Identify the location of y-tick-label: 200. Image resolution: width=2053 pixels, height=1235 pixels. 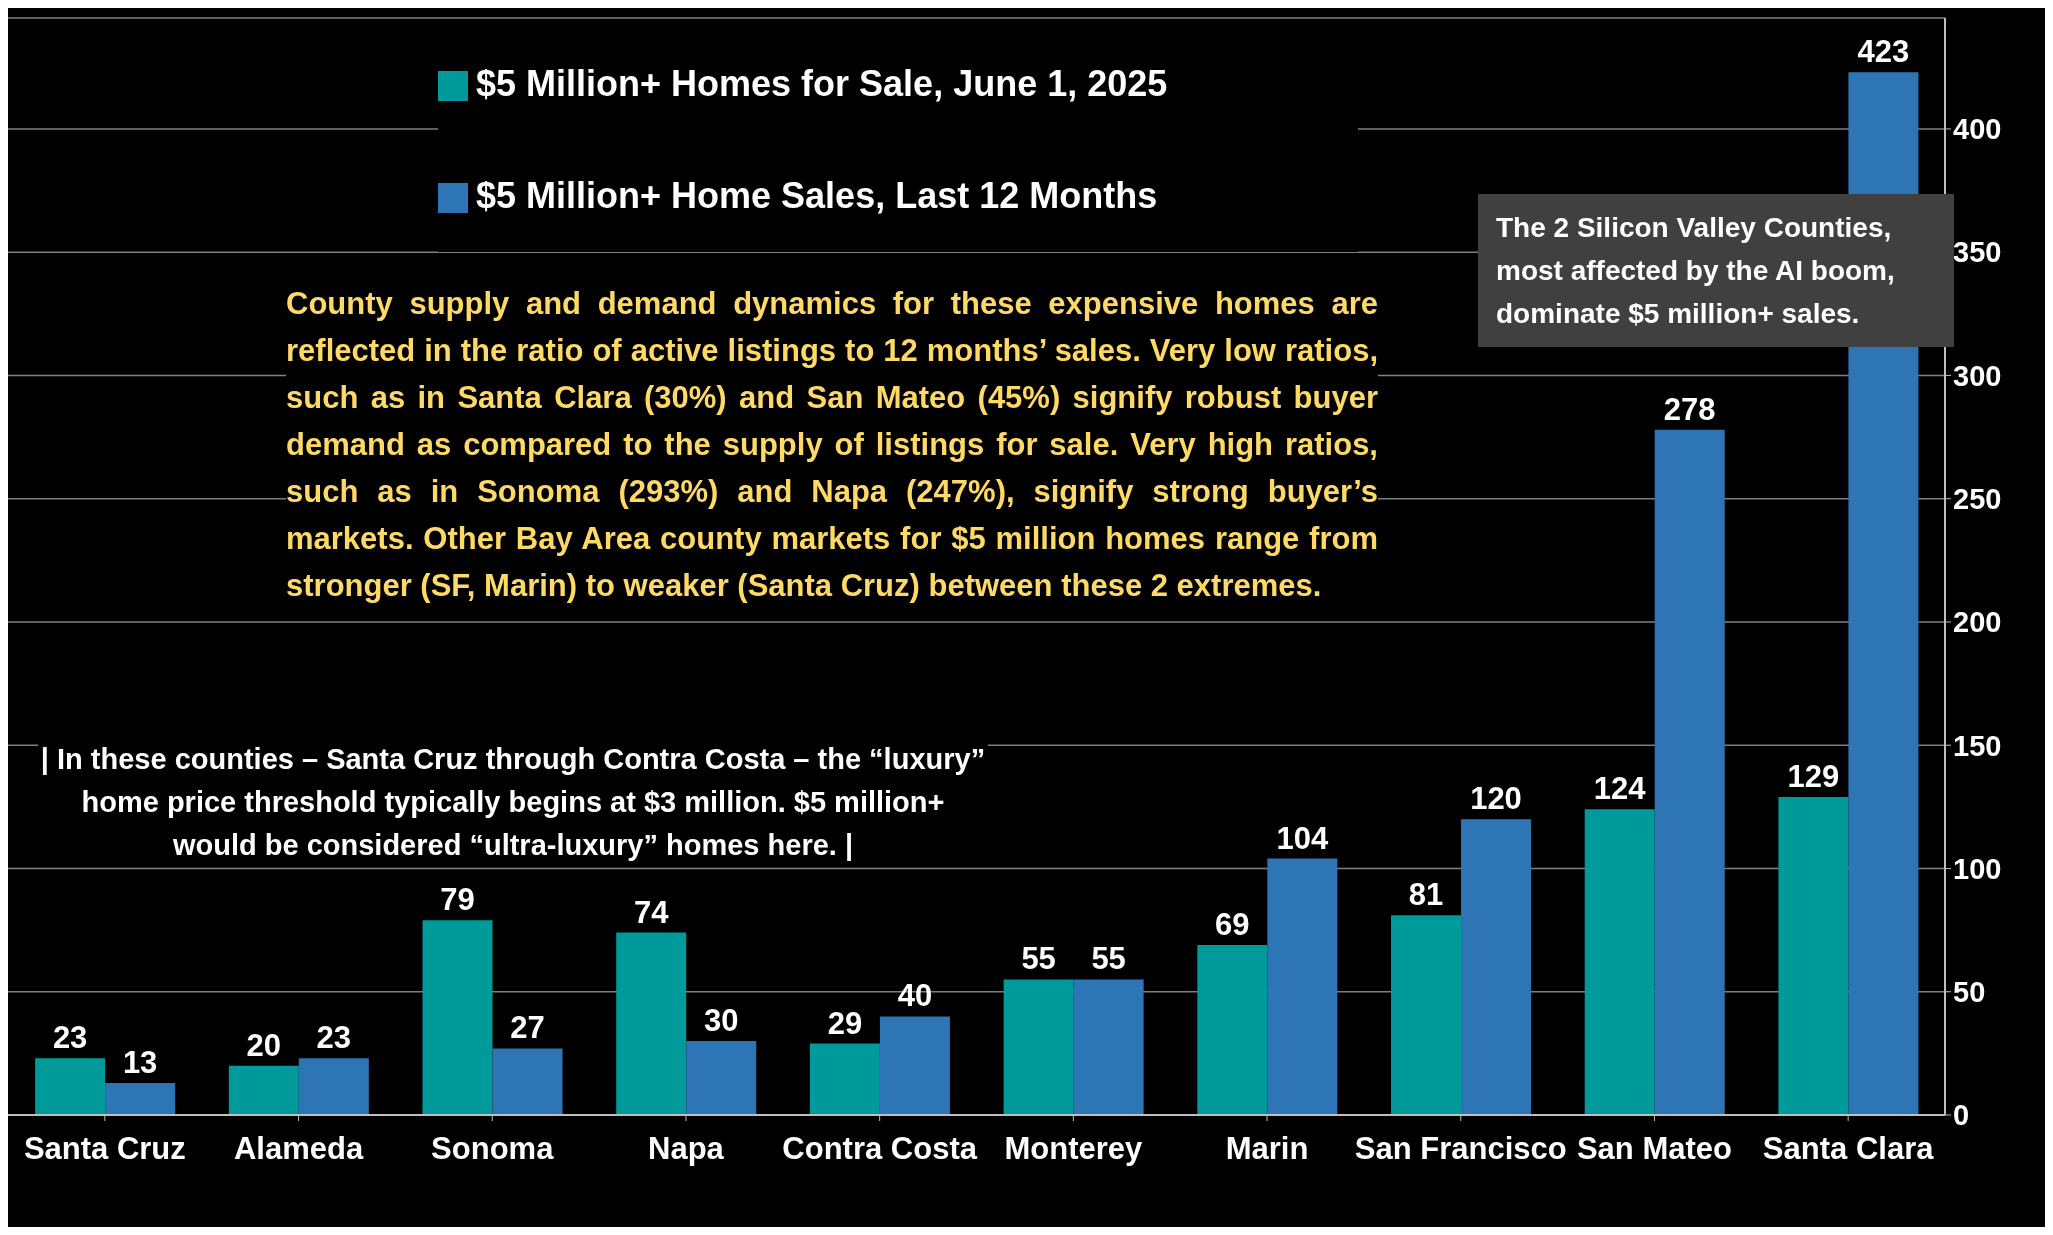
(1977, 622).